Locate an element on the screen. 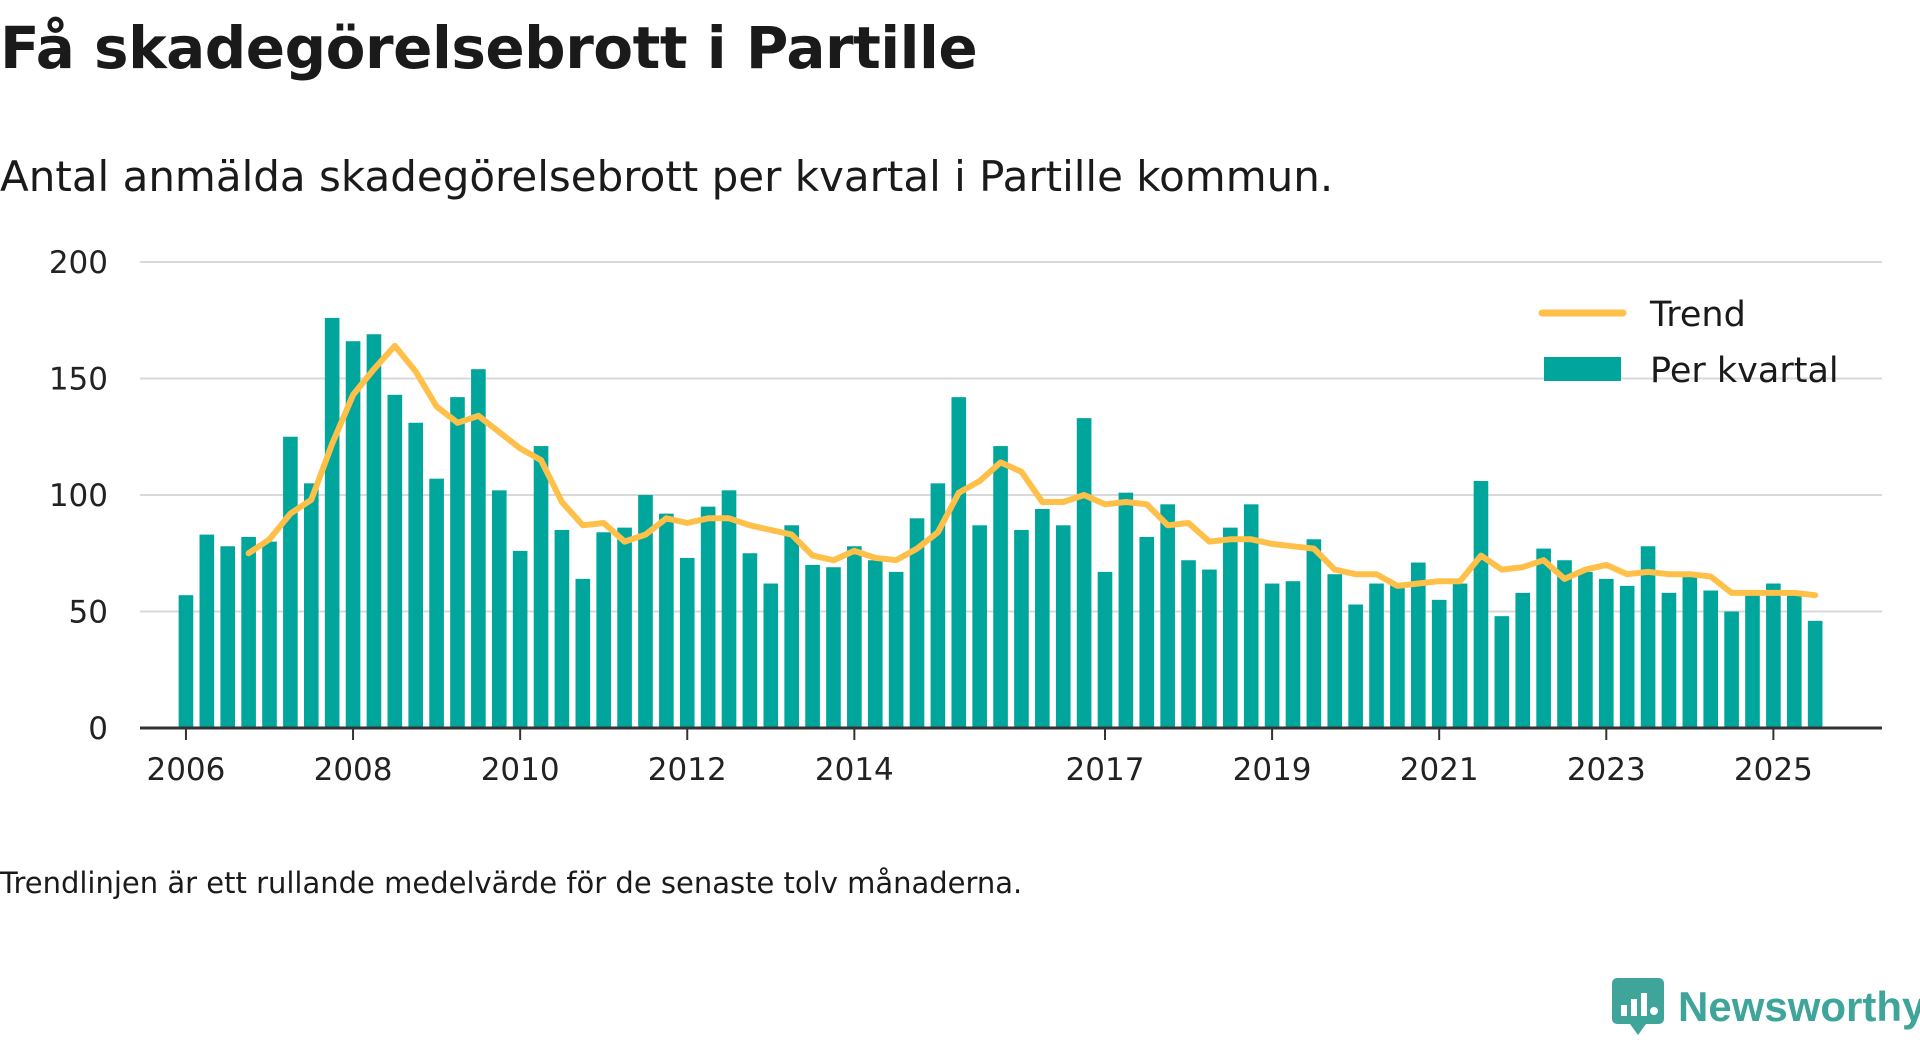 Image resolution: width=1920 pixels, height=1040 pixels. x-tick-label: 2019 is located at coordinates (1272, 770).